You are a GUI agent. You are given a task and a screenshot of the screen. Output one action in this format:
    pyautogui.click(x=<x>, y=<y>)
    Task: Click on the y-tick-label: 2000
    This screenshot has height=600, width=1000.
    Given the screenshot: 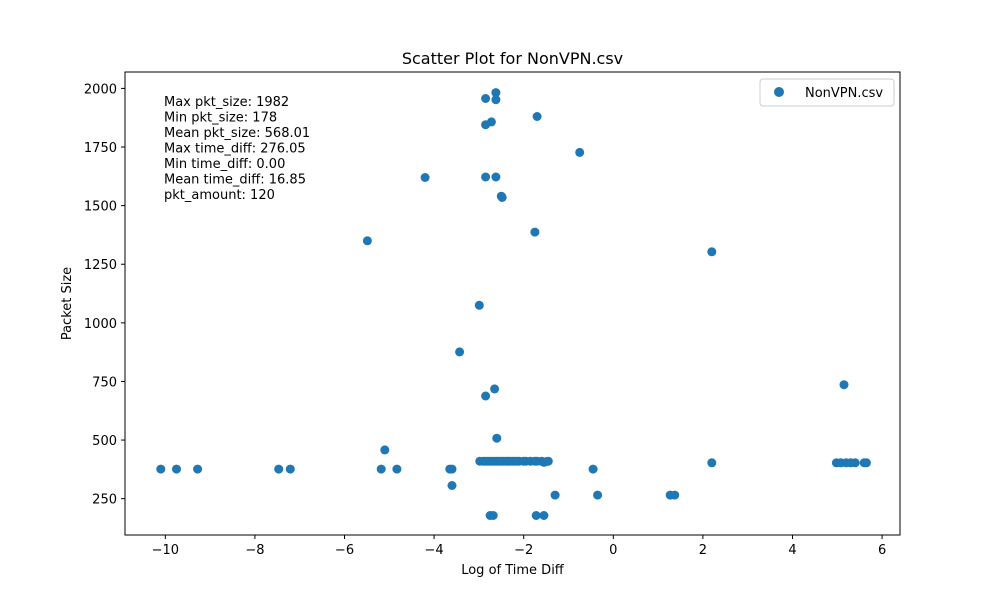 What is the action you would take?
    pyautogui.click(x=100, y=89)
    